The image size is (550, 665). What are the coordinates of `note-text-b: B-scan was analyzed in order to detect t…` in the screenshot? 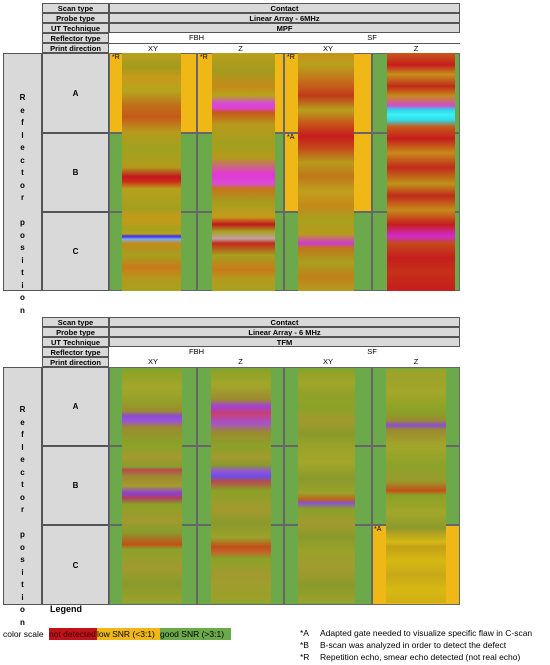 It's located at (413, 645).